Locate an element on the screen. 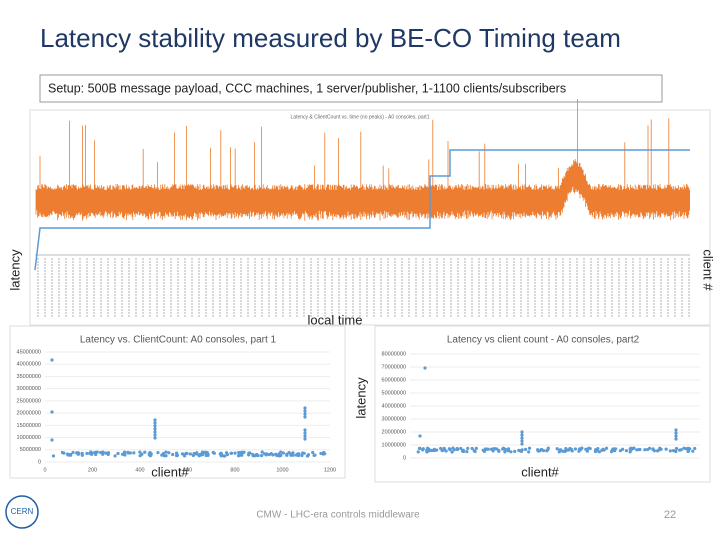  y2-axis-label: client # is located at coordinates (708, 270).